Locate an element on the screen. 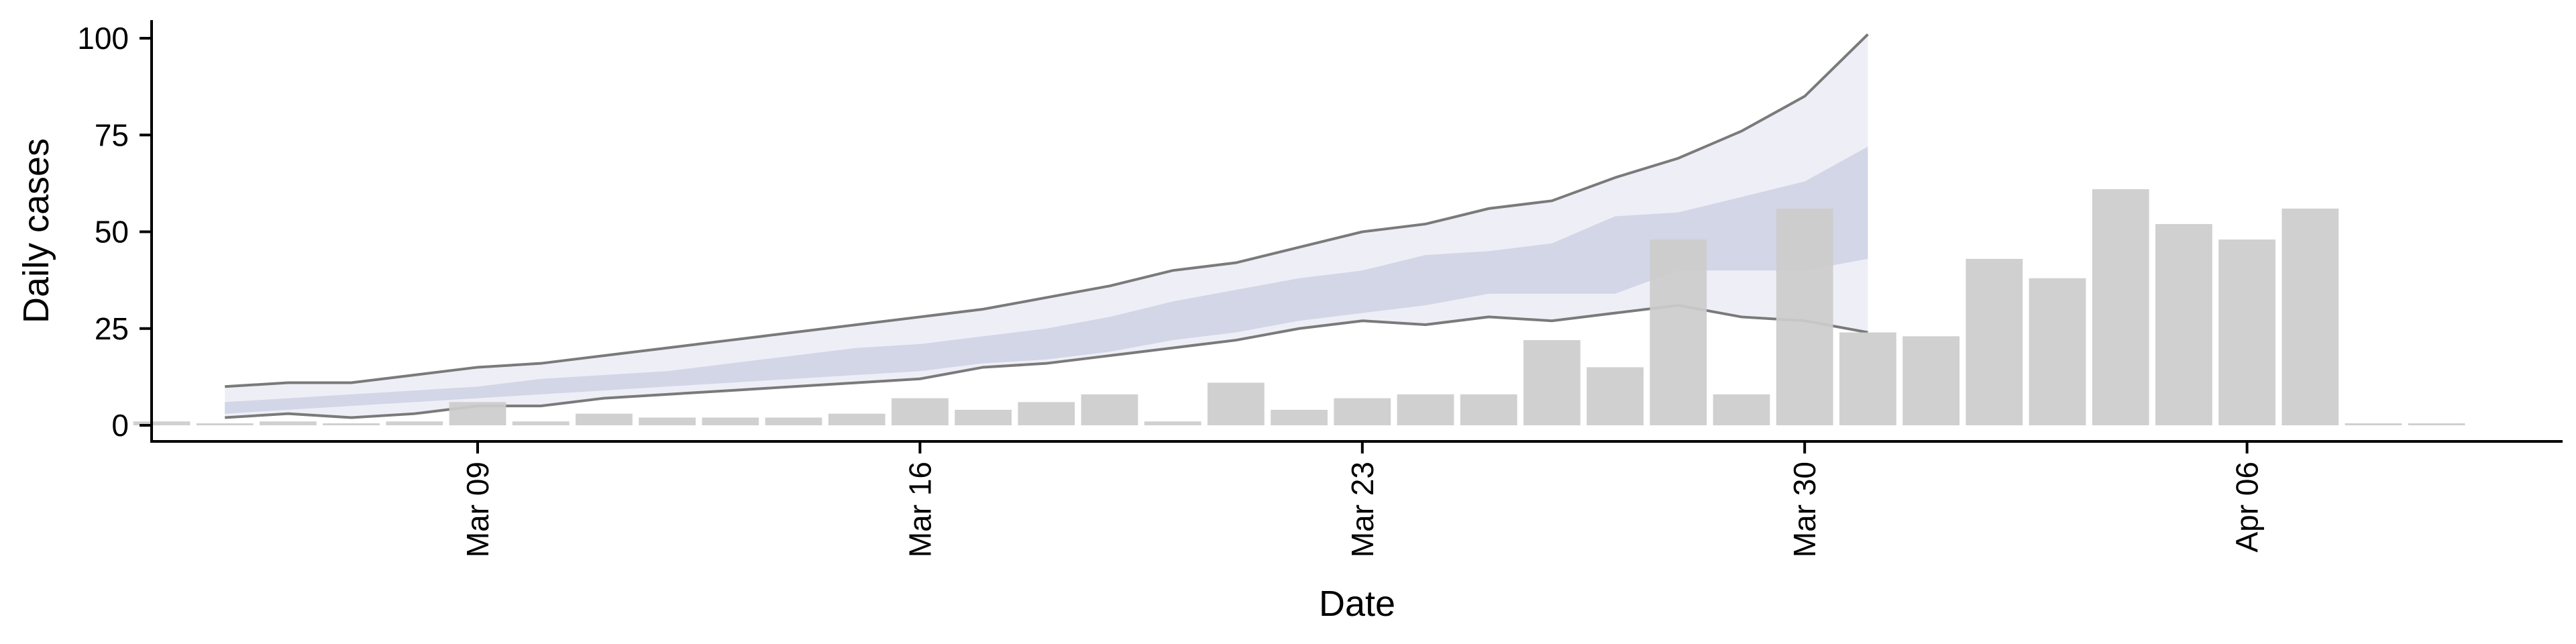 The width and height of the screenshot is (2576, 644). x-tick-label-2020-03-09: Mar 09 is located at coordinates (477, 509).